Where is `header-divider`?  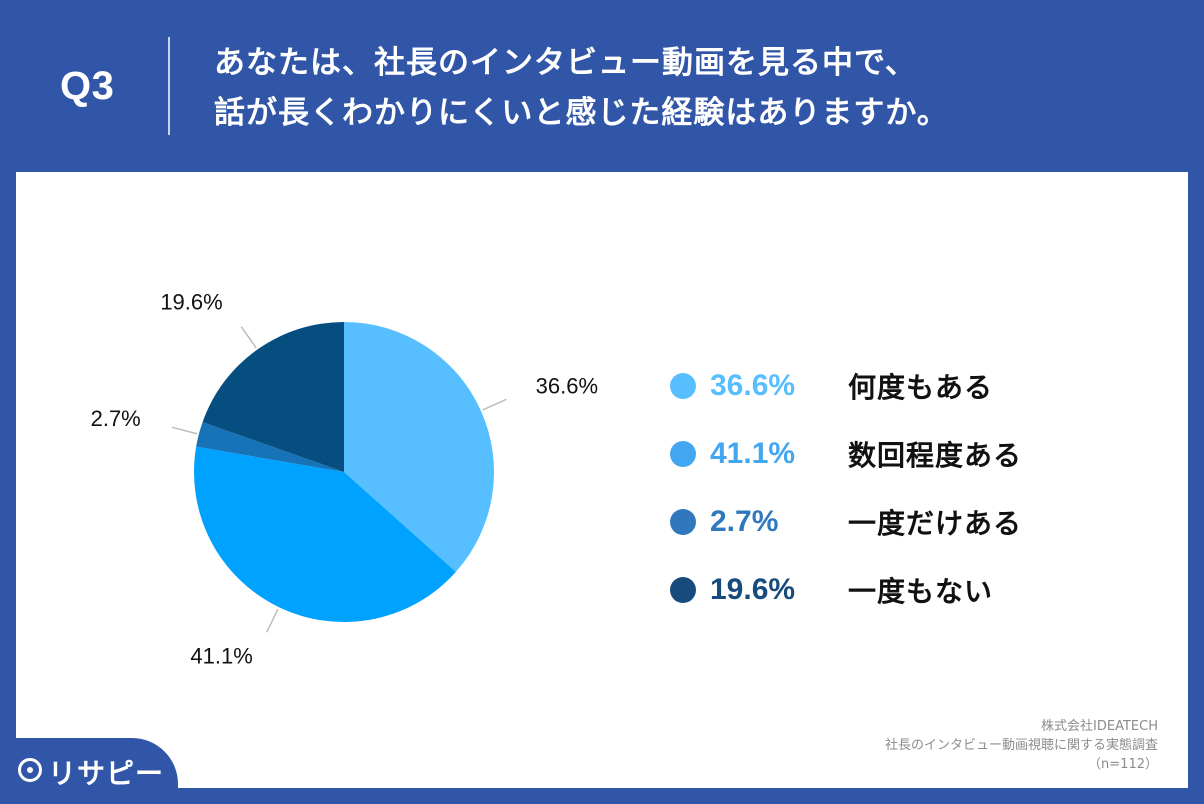
header-divider is located at coordinates (169, 86).